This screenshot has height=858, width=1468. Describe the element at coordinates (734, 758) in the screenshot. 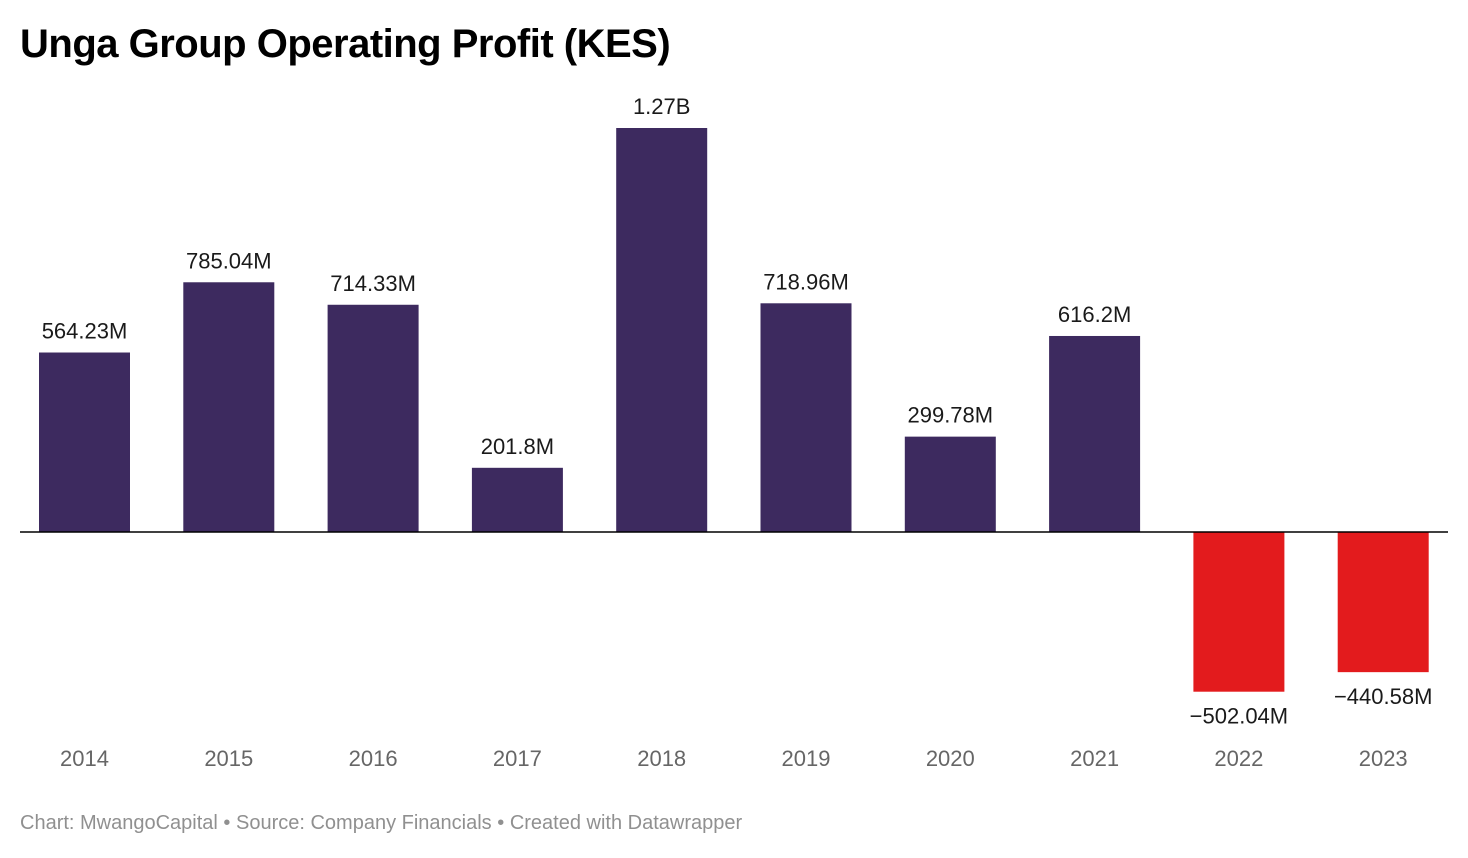

I see `x-tick-labels-layer: 2014 2015 2016 2017 2018 2019 2020 2021 2022 2023` at that location.